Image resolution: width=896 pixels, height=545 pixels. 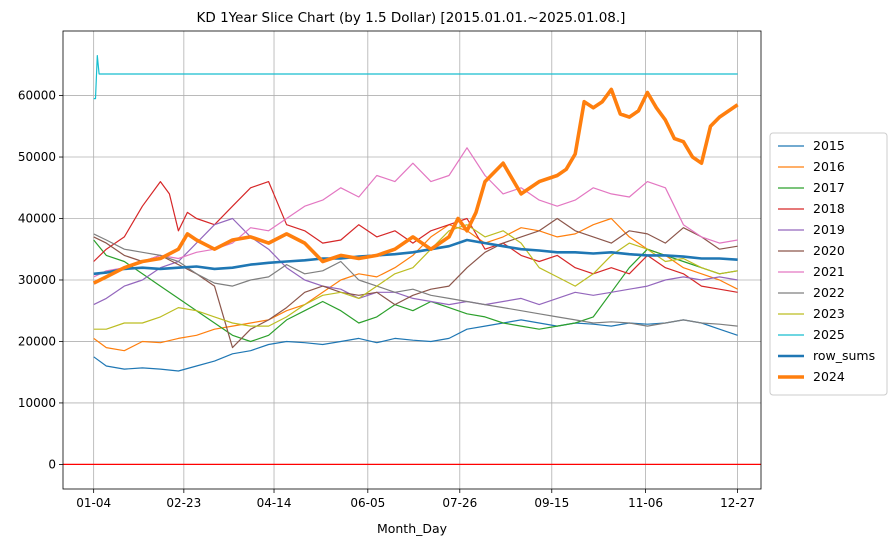 I want to click on legend-label: 2019, so click(x=829, y=229).